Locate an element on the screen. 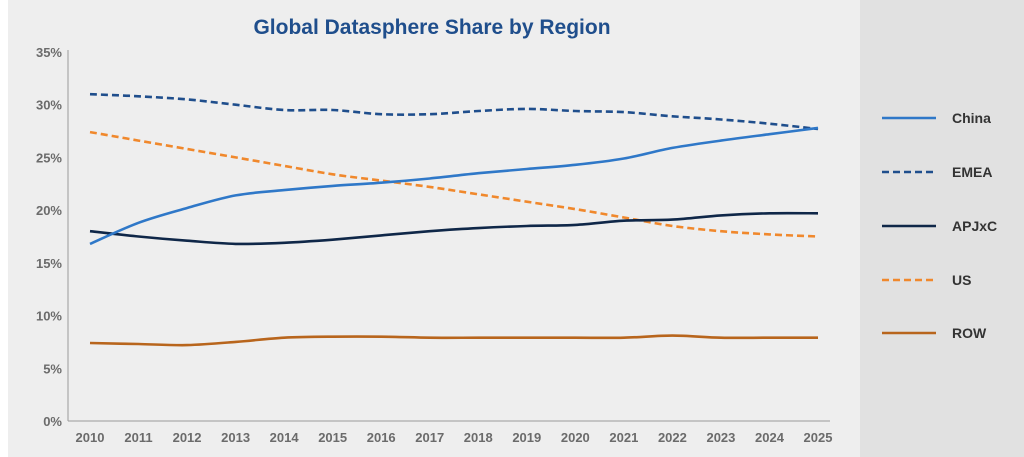 The image size is (1024, 457). y-tick-label: 20% is located at coordinates (49, 210).